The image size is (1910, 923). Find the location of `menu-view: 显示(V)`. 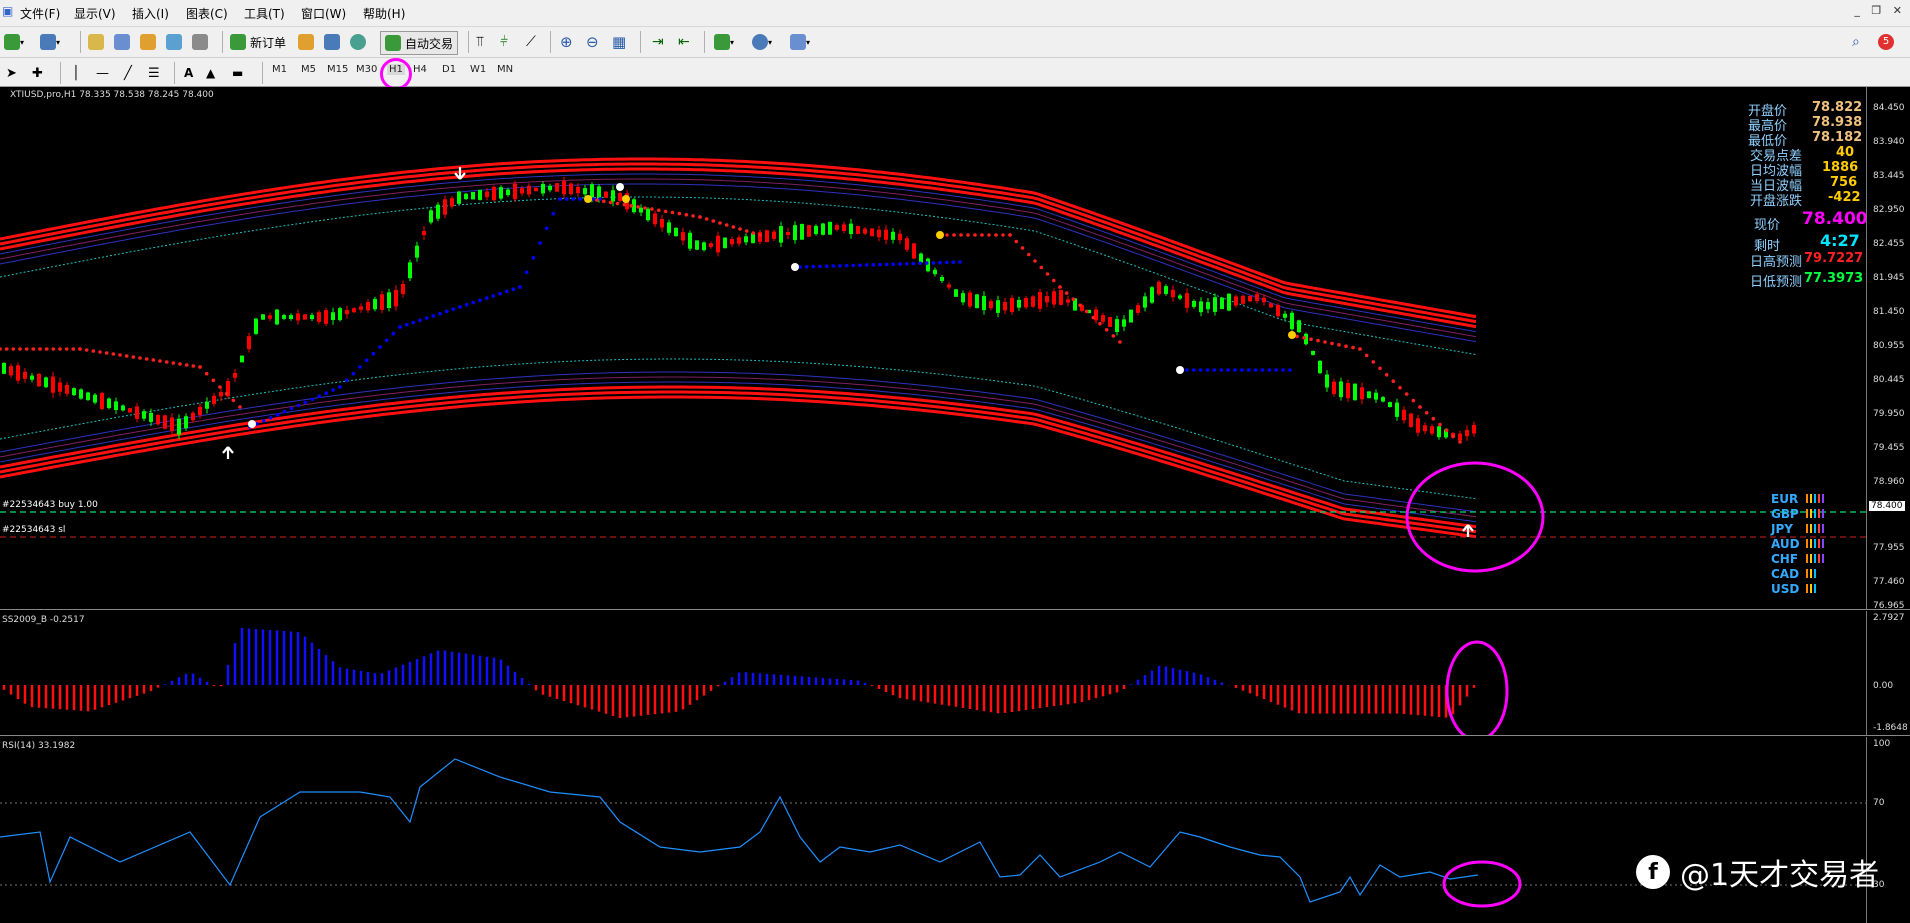

menu-view: 显示(V) is located at coordinates (95, 14).